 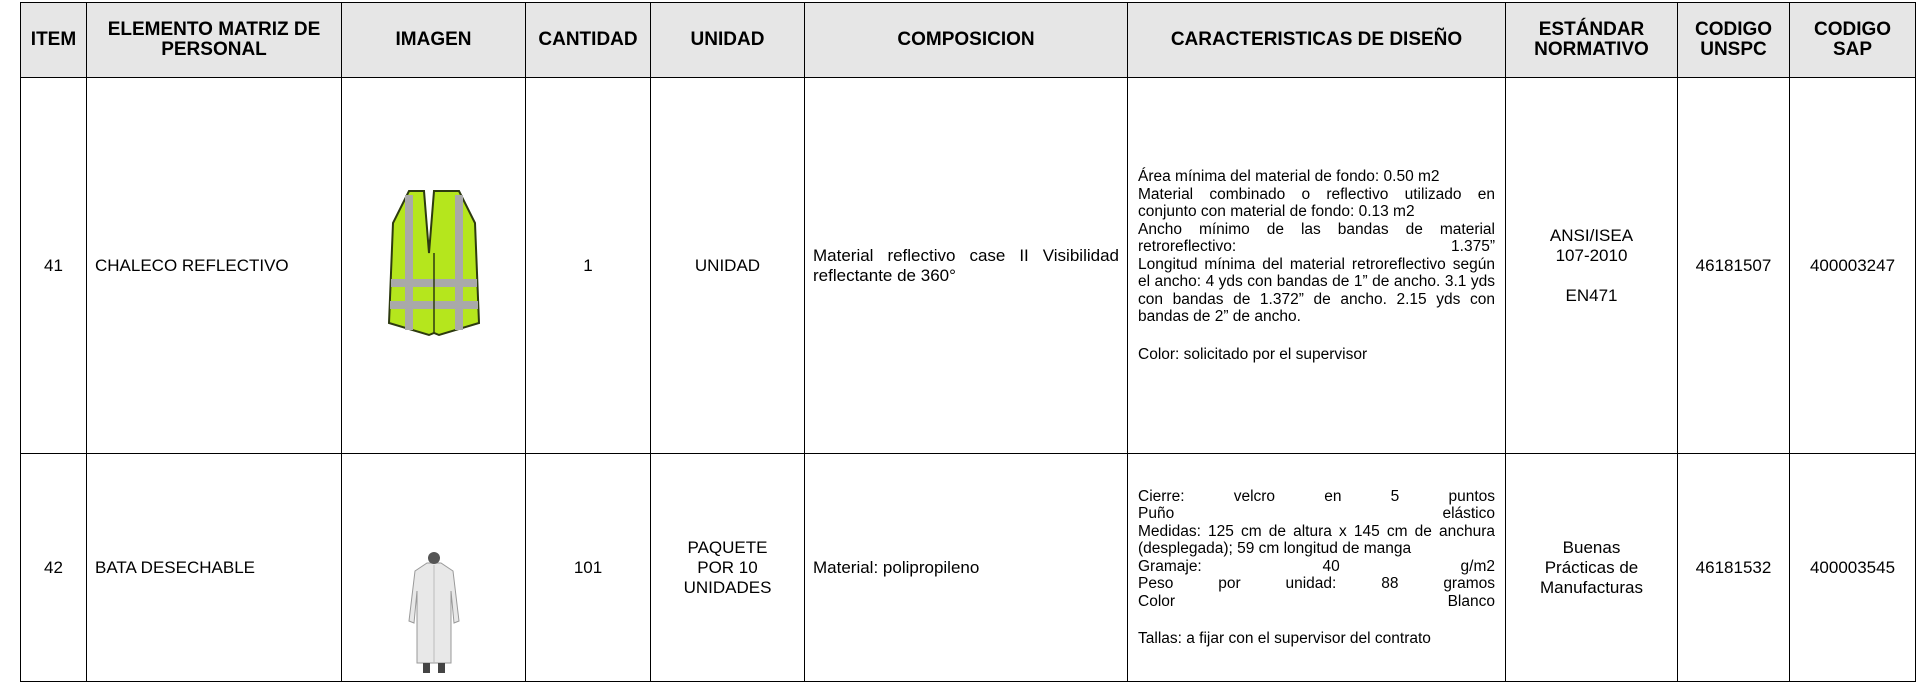 I want to click on quantity: 101, so click(x=588, y=567).